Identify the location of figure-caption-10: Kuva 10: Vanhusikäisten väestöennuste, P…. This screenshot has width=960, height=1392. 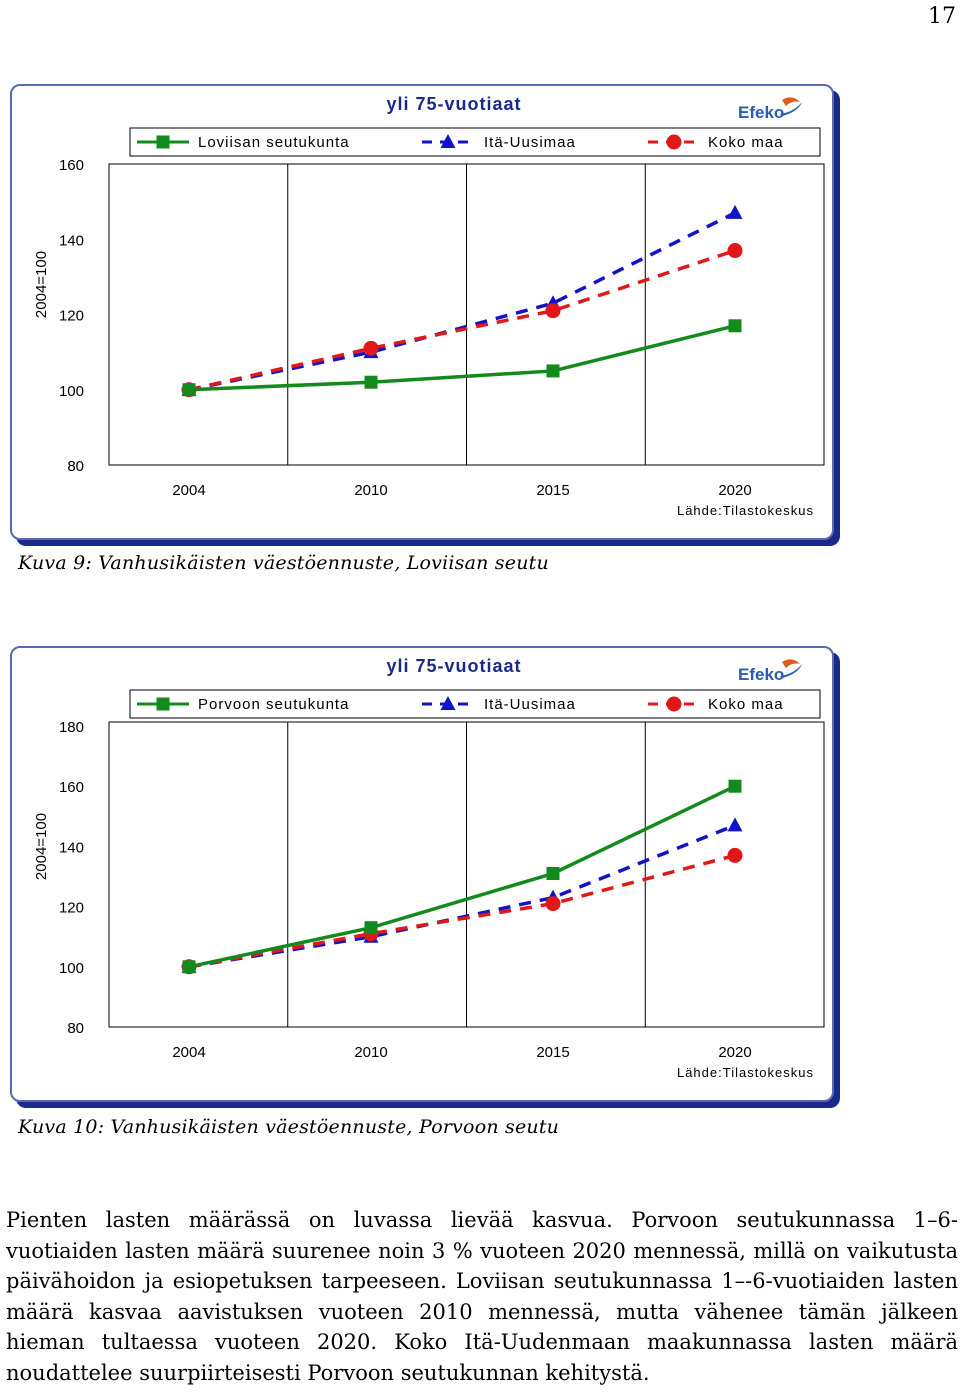
(289, 1127).